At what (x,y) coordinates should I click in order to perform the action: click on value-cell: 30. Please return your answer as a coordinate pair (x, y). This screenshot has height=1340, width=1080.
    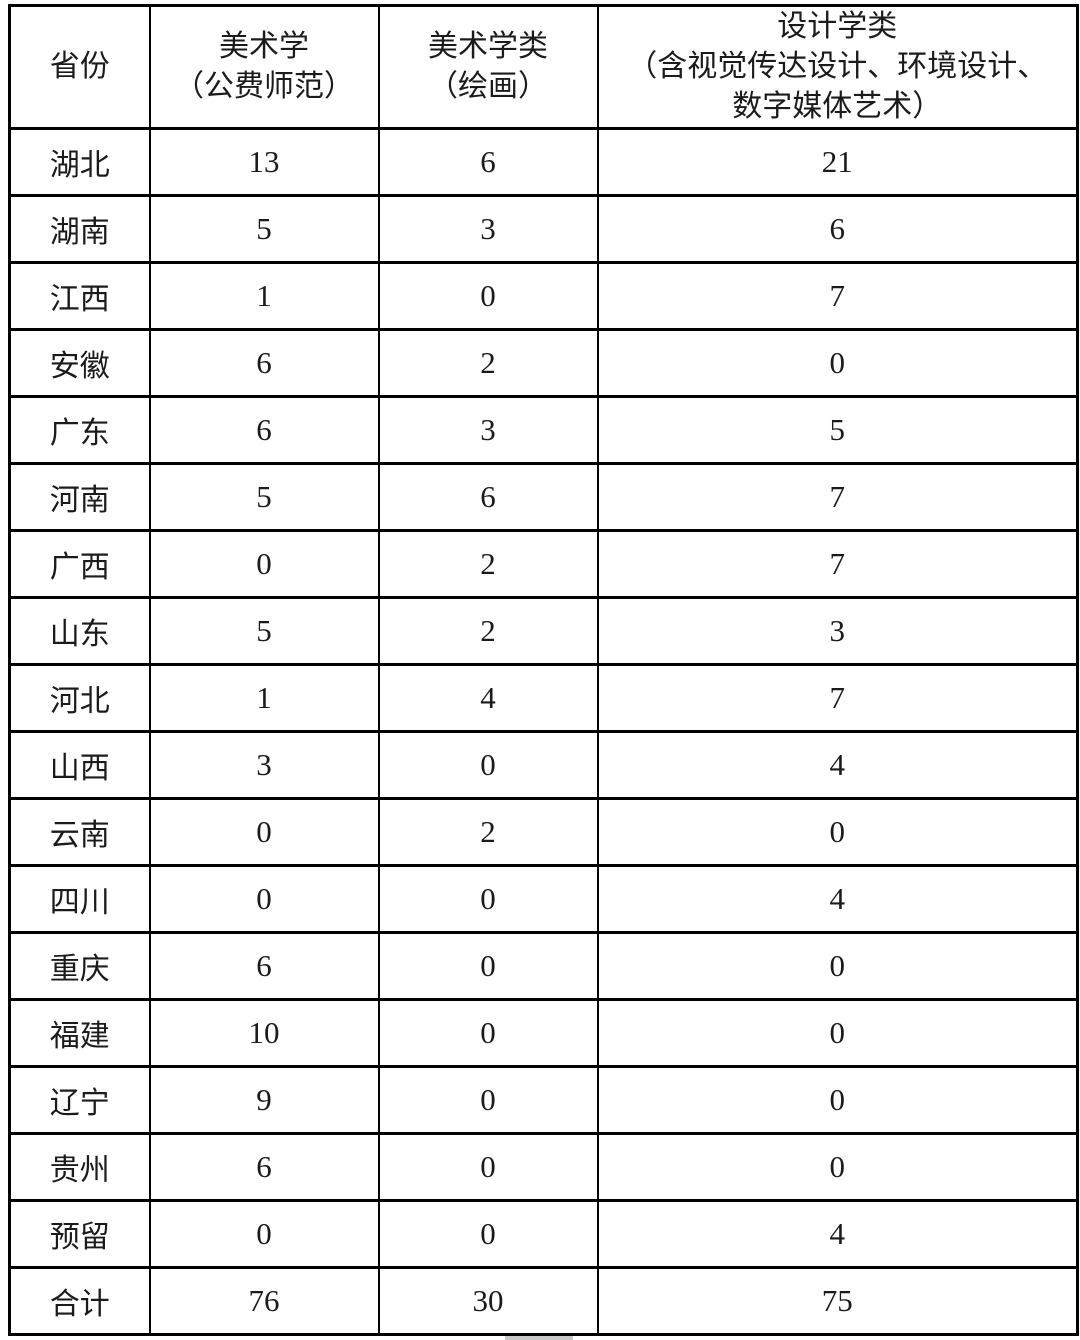
    Looking at the image, I should click on (488, 1301).